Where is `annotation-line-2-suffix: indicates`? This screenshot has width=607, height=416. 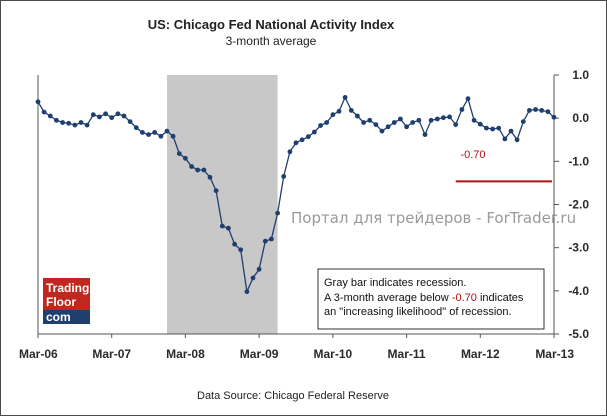
annotation-line-2-suffix: indicates is located at coordinates (500, 298).